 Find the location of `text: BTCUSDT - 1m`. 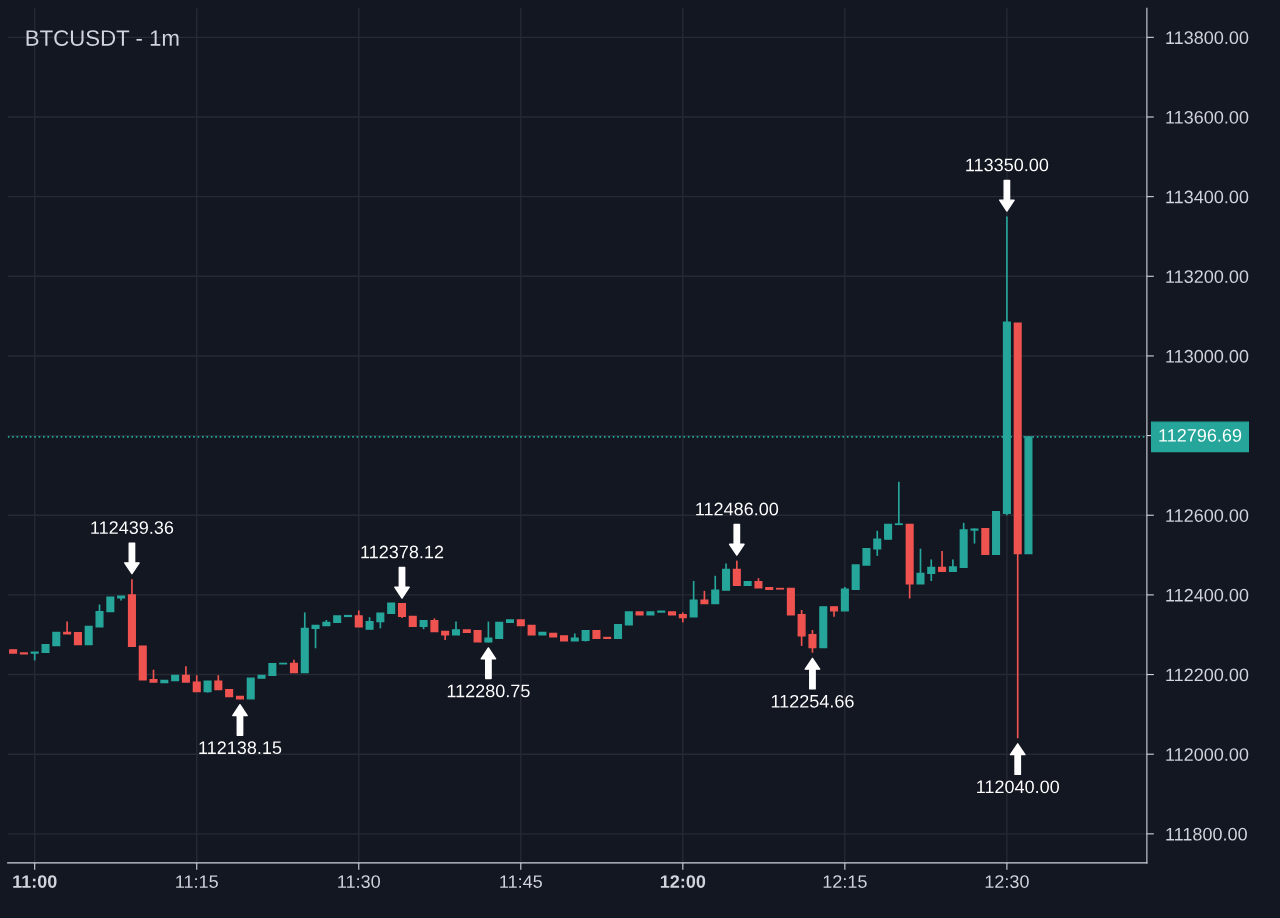

text: BTCUSDT - 1m is located at coordinates (102, 38).